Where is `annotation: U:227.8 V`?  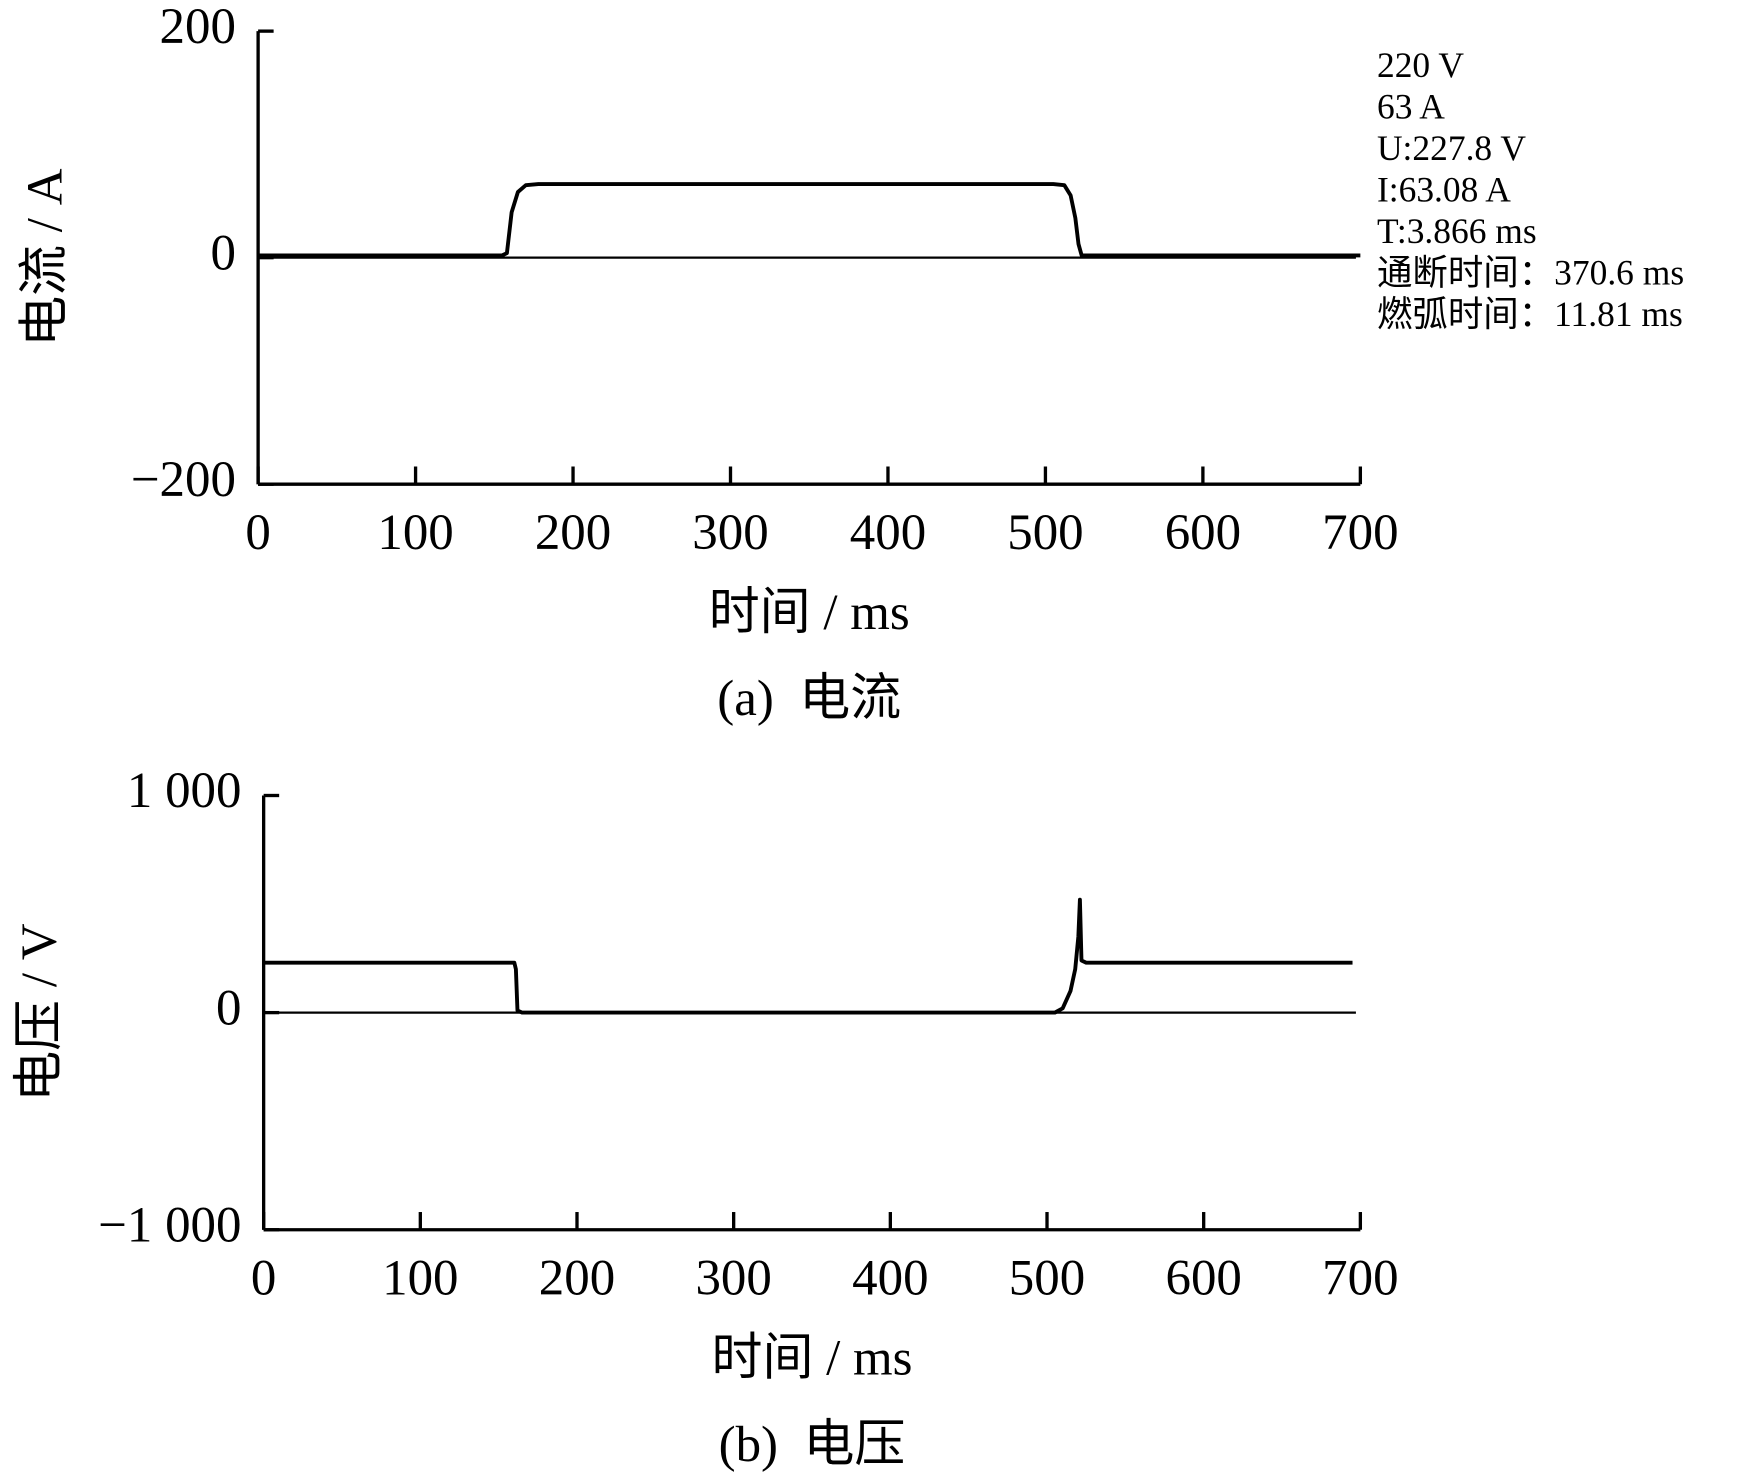
annotation: U:227.8 V is located at coordinates (1451, 148).